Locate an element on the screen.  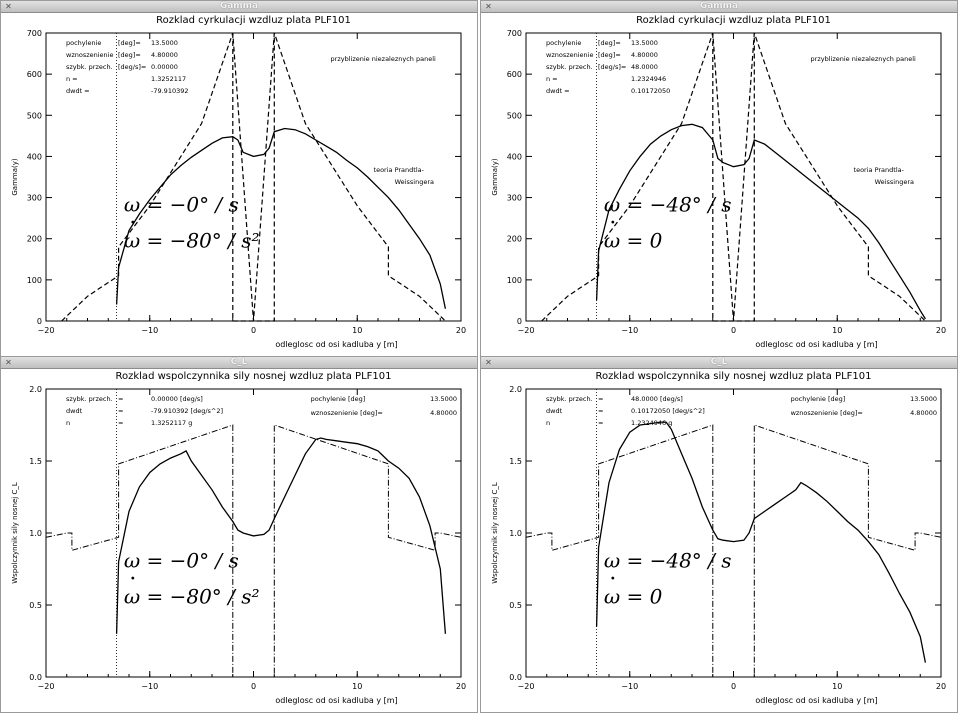
info-value: 1.3252117 g is located at coordinates (171, 423).